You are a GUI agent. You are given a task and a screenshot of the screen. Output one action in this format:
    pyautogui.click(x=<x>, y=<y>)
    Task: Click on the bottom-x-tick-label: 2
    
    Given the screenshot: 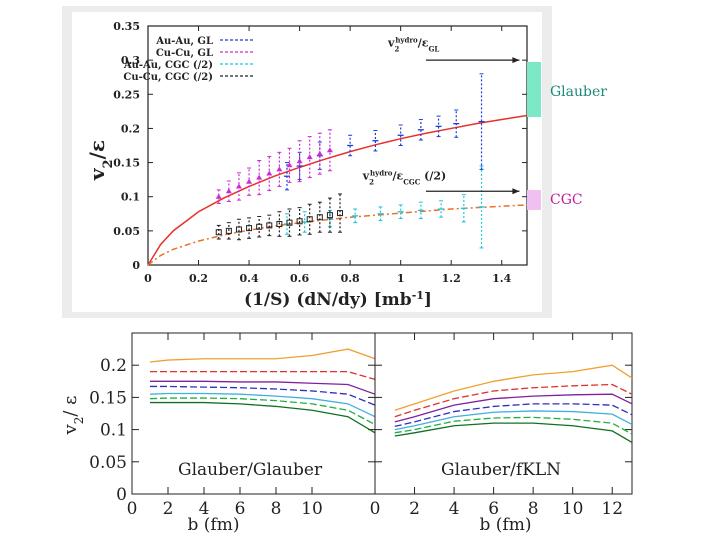 What is the action you would take?
    pyautogui.click(x=414, y=509)
    